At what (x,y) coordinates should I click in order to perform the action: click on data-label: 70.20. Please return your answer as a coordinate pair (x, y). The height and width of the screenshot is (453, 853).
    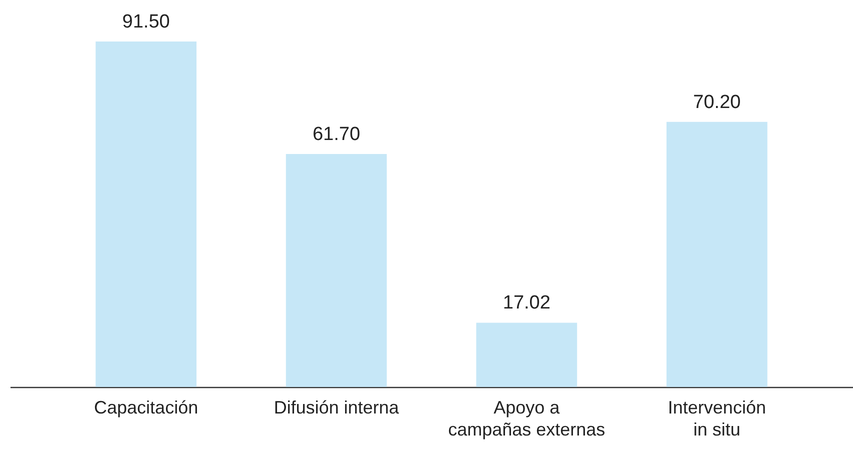
    Looking at the image, I should click on (717, 102).